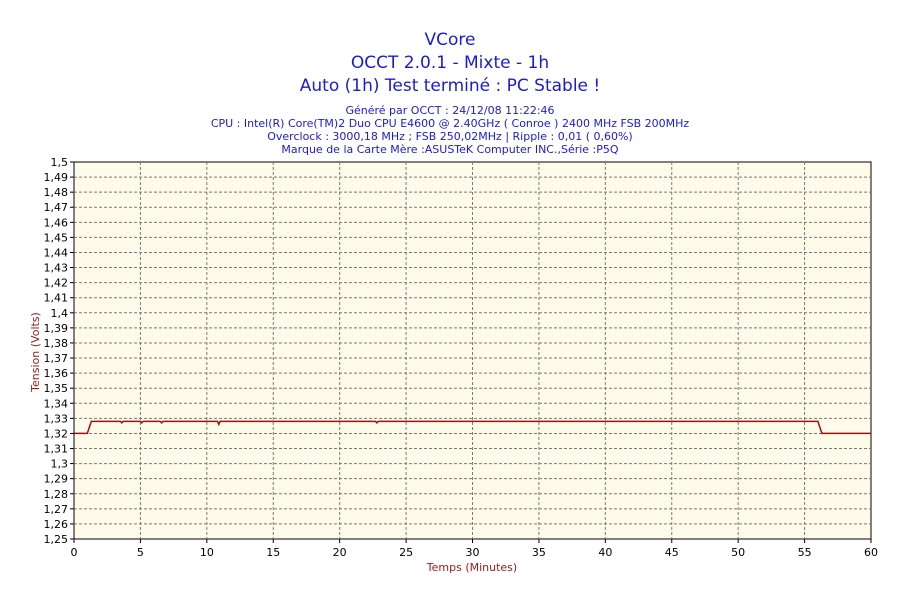 The width and height of the screenshot is (900, 600). I want to click on y-tick-label: 1,37, so click(56, 358).